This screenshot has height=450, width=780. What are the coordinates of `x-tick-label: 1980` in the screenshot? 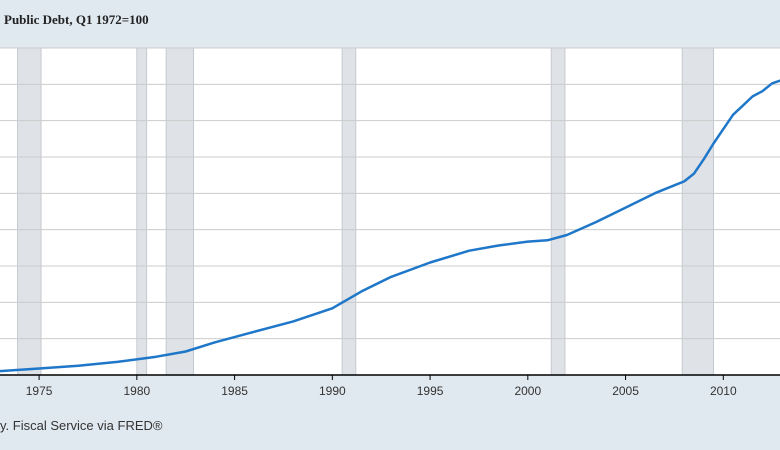 It's located at (136, 391).